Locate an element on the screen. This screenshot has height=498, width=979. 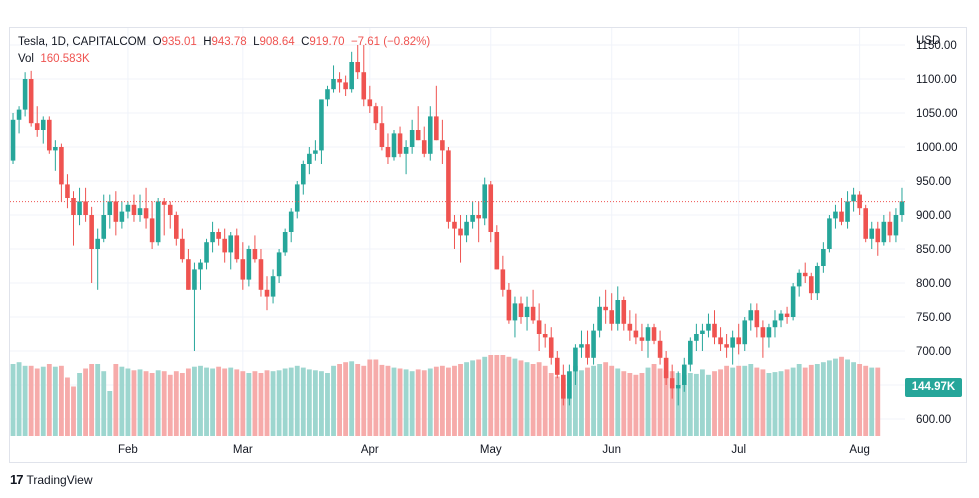
y-tick-label: 1150.00 is located at coordinates (936, 46).